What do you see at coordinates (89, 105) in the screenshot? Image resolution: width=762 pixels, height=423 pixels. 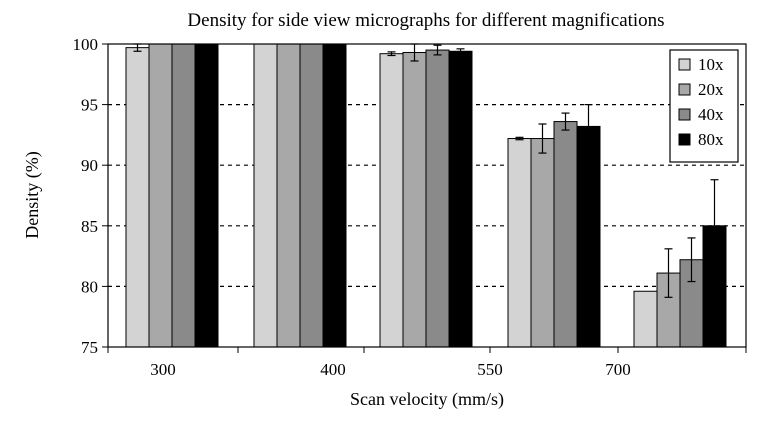 I see `y-tick-label: 95` at bounding box center [89, 105].